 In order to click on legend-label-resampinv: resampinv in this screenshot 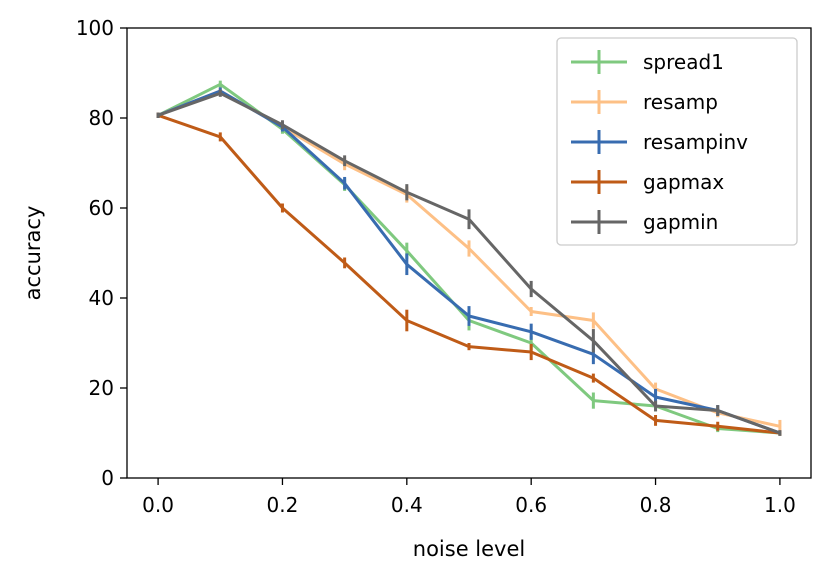, I will do `click(695, 142)`.